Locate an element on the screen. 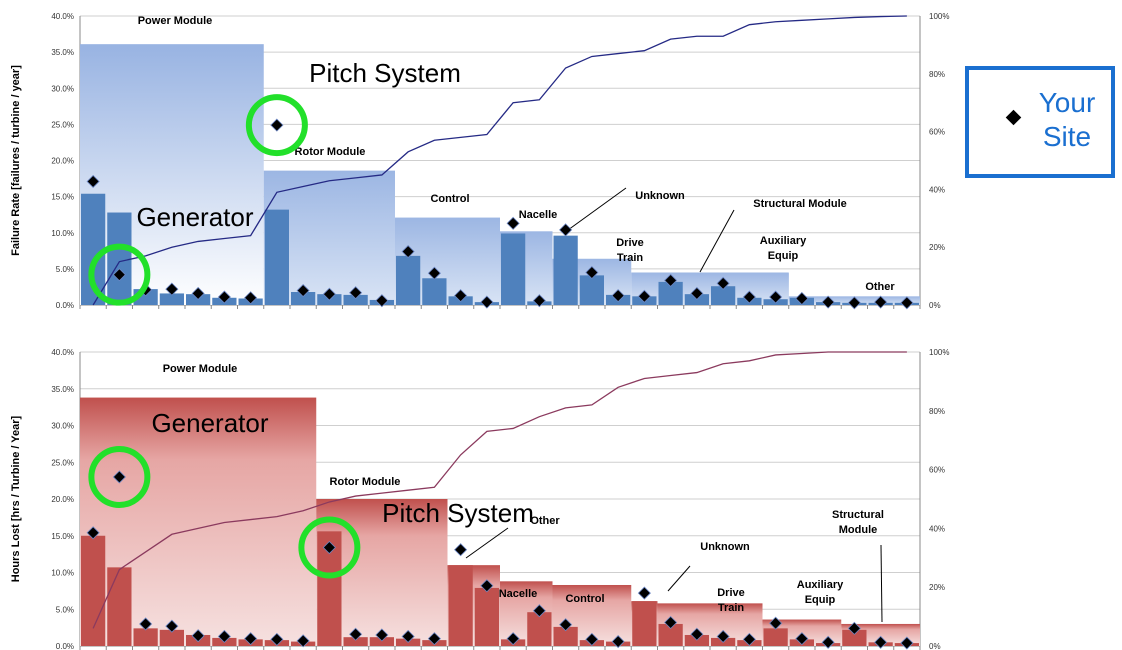 The width and height of the screenshot is (1122, 650). y2-tick-label: 20% is located at coordinates (937, 247).